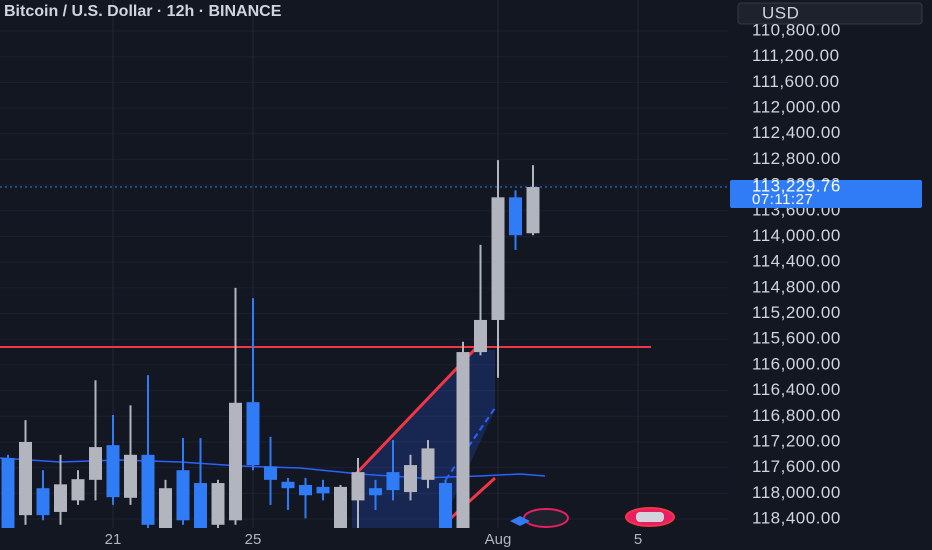 This screenshot has height=550, width=932. I want to click on y-tick-label: 115,200.00, so click(796, 312).